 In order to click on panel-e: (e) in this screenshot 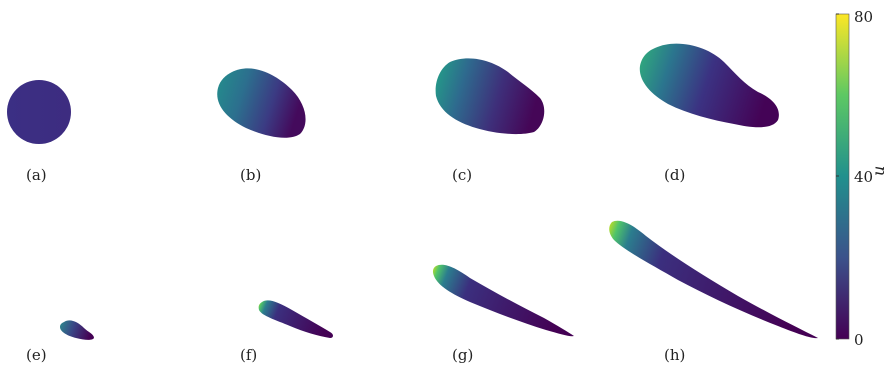, I will do `click(60, 342)`.